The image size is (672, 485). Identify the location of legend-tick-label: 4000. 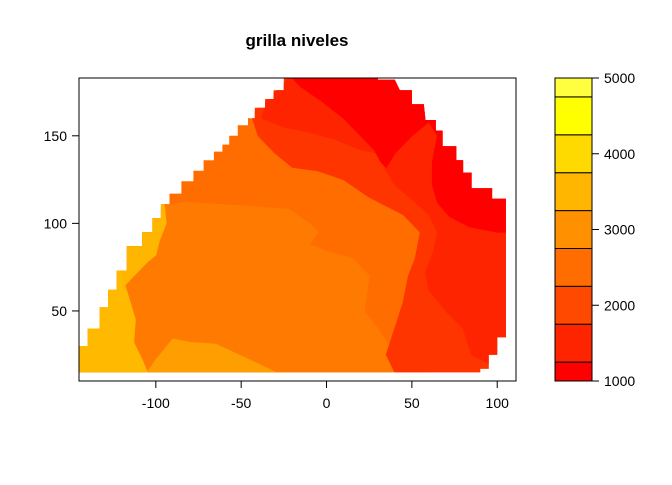
(619, 154).